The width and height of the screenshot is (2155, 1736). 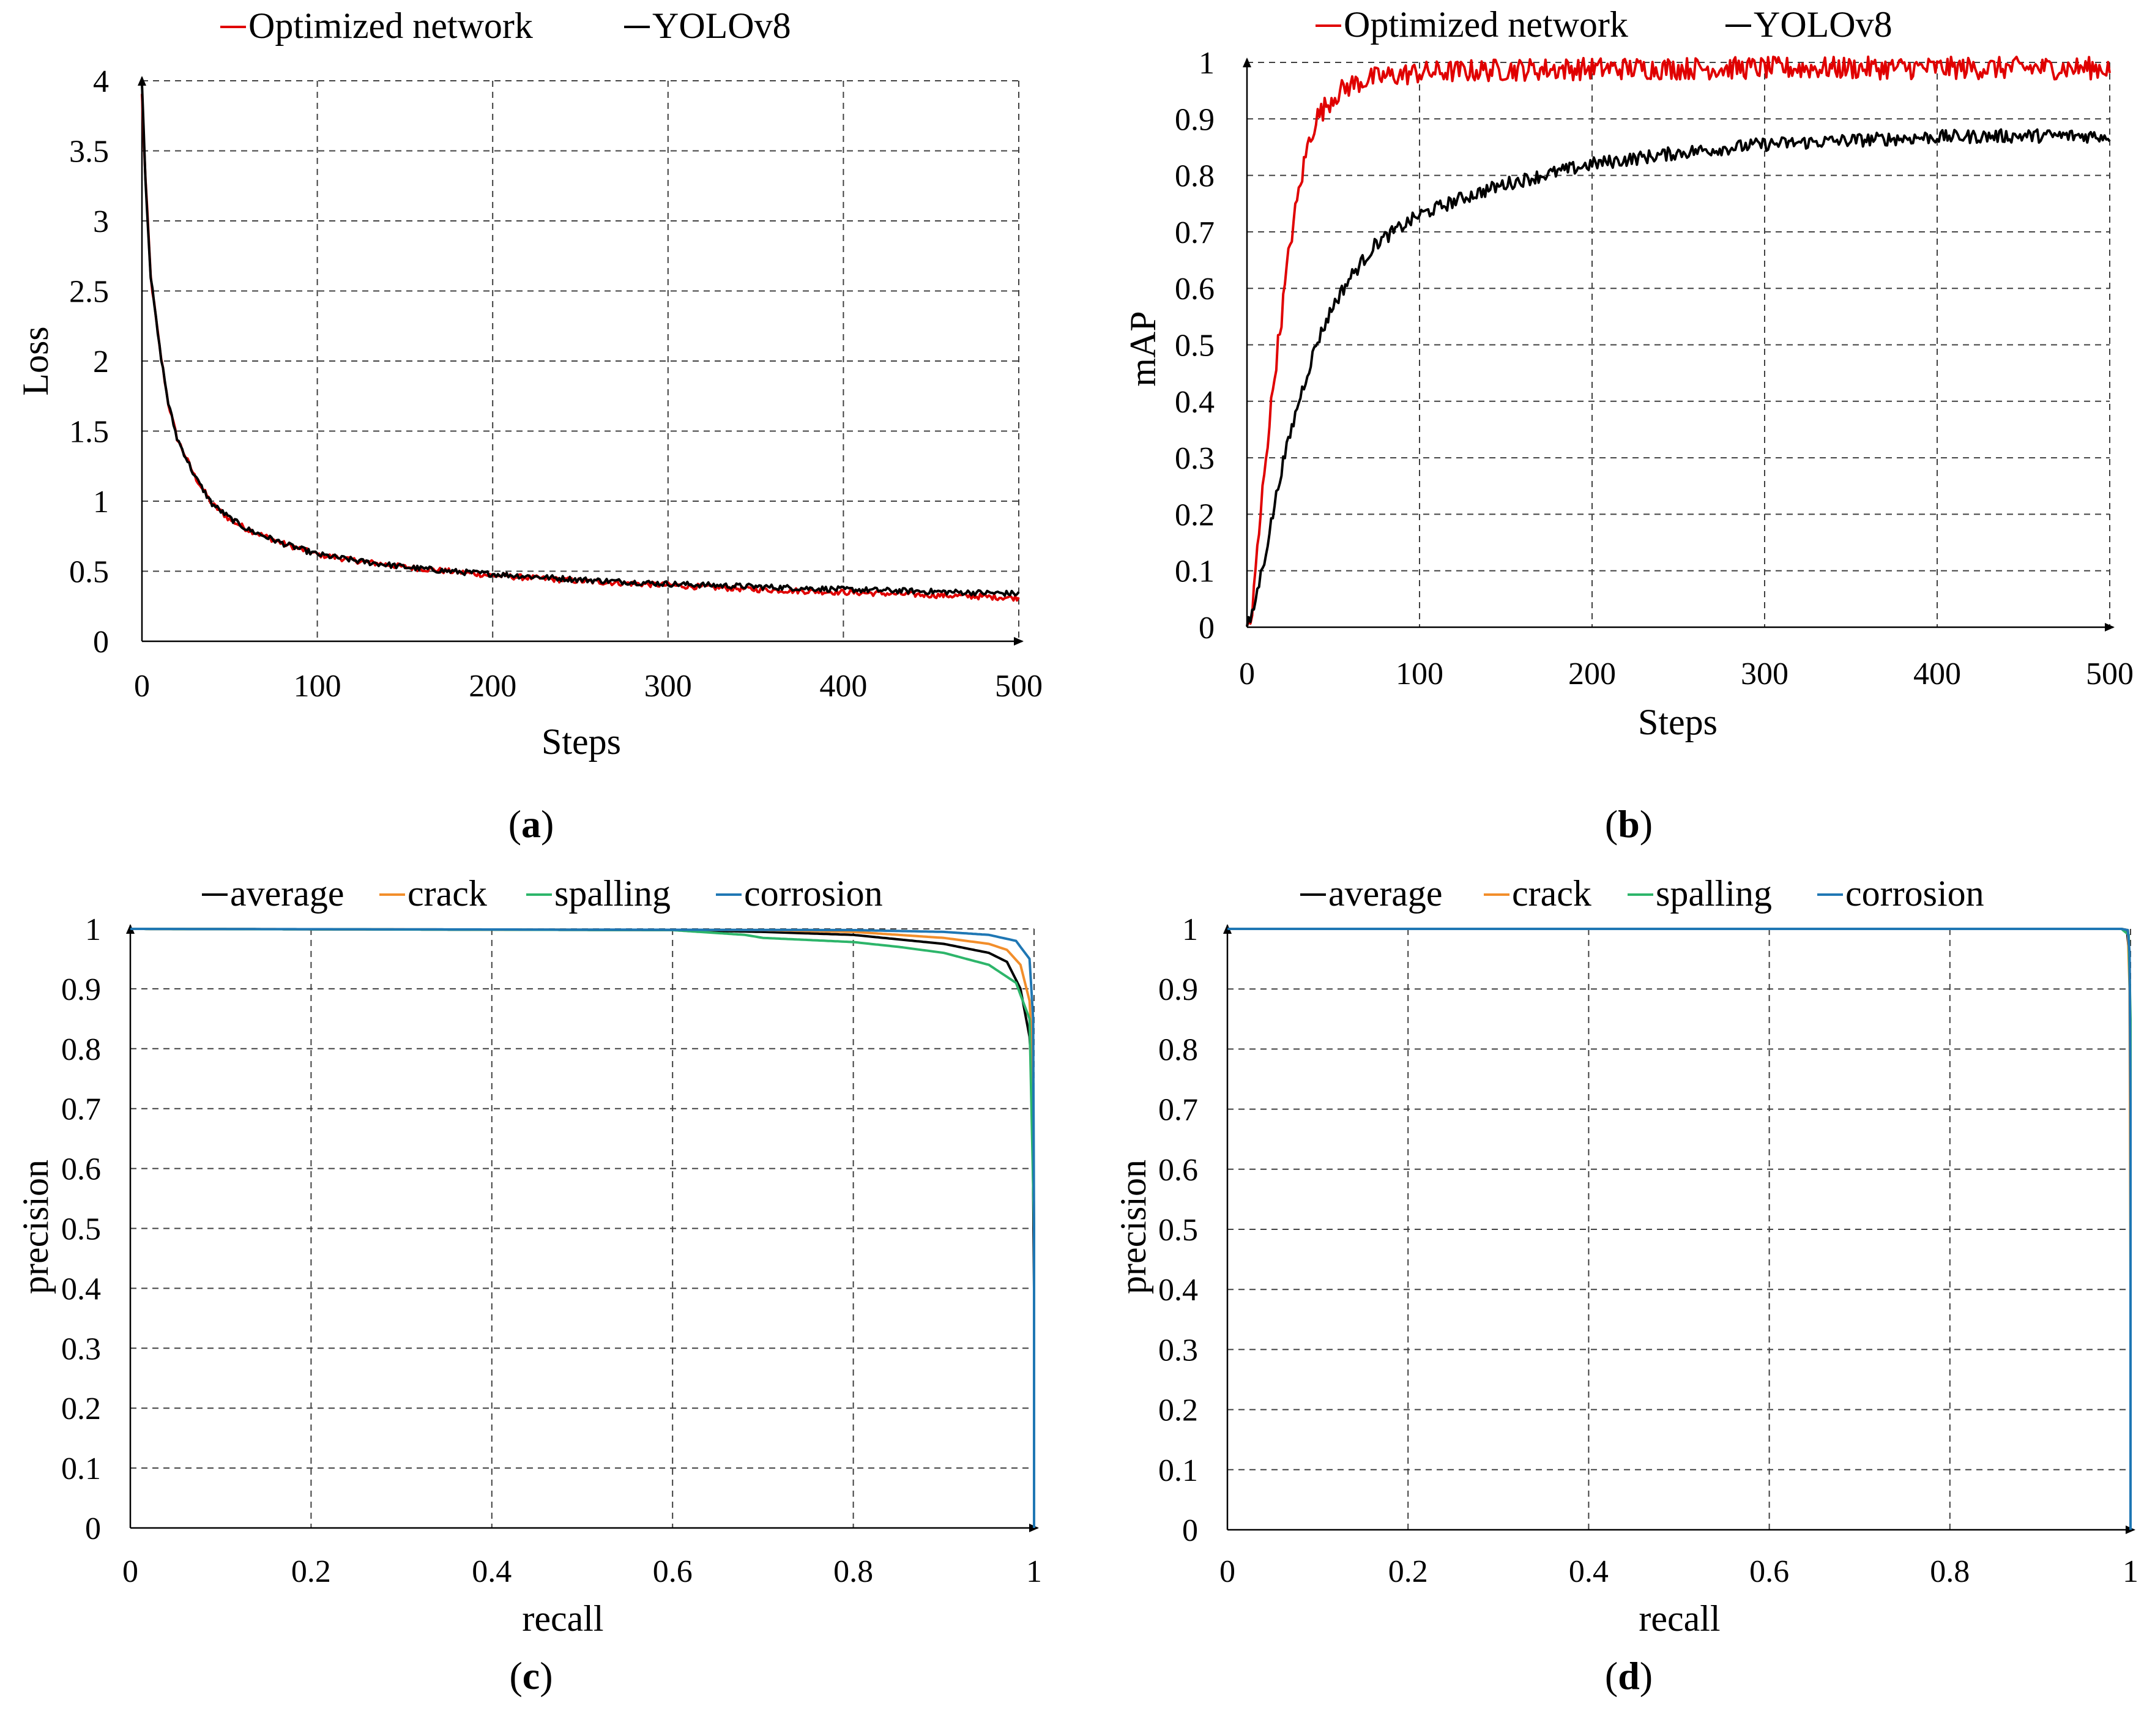 What do you see at coordinates (287, 893) in the screenshot?
I see `legend-label: average` at bounding box center [287, 893].